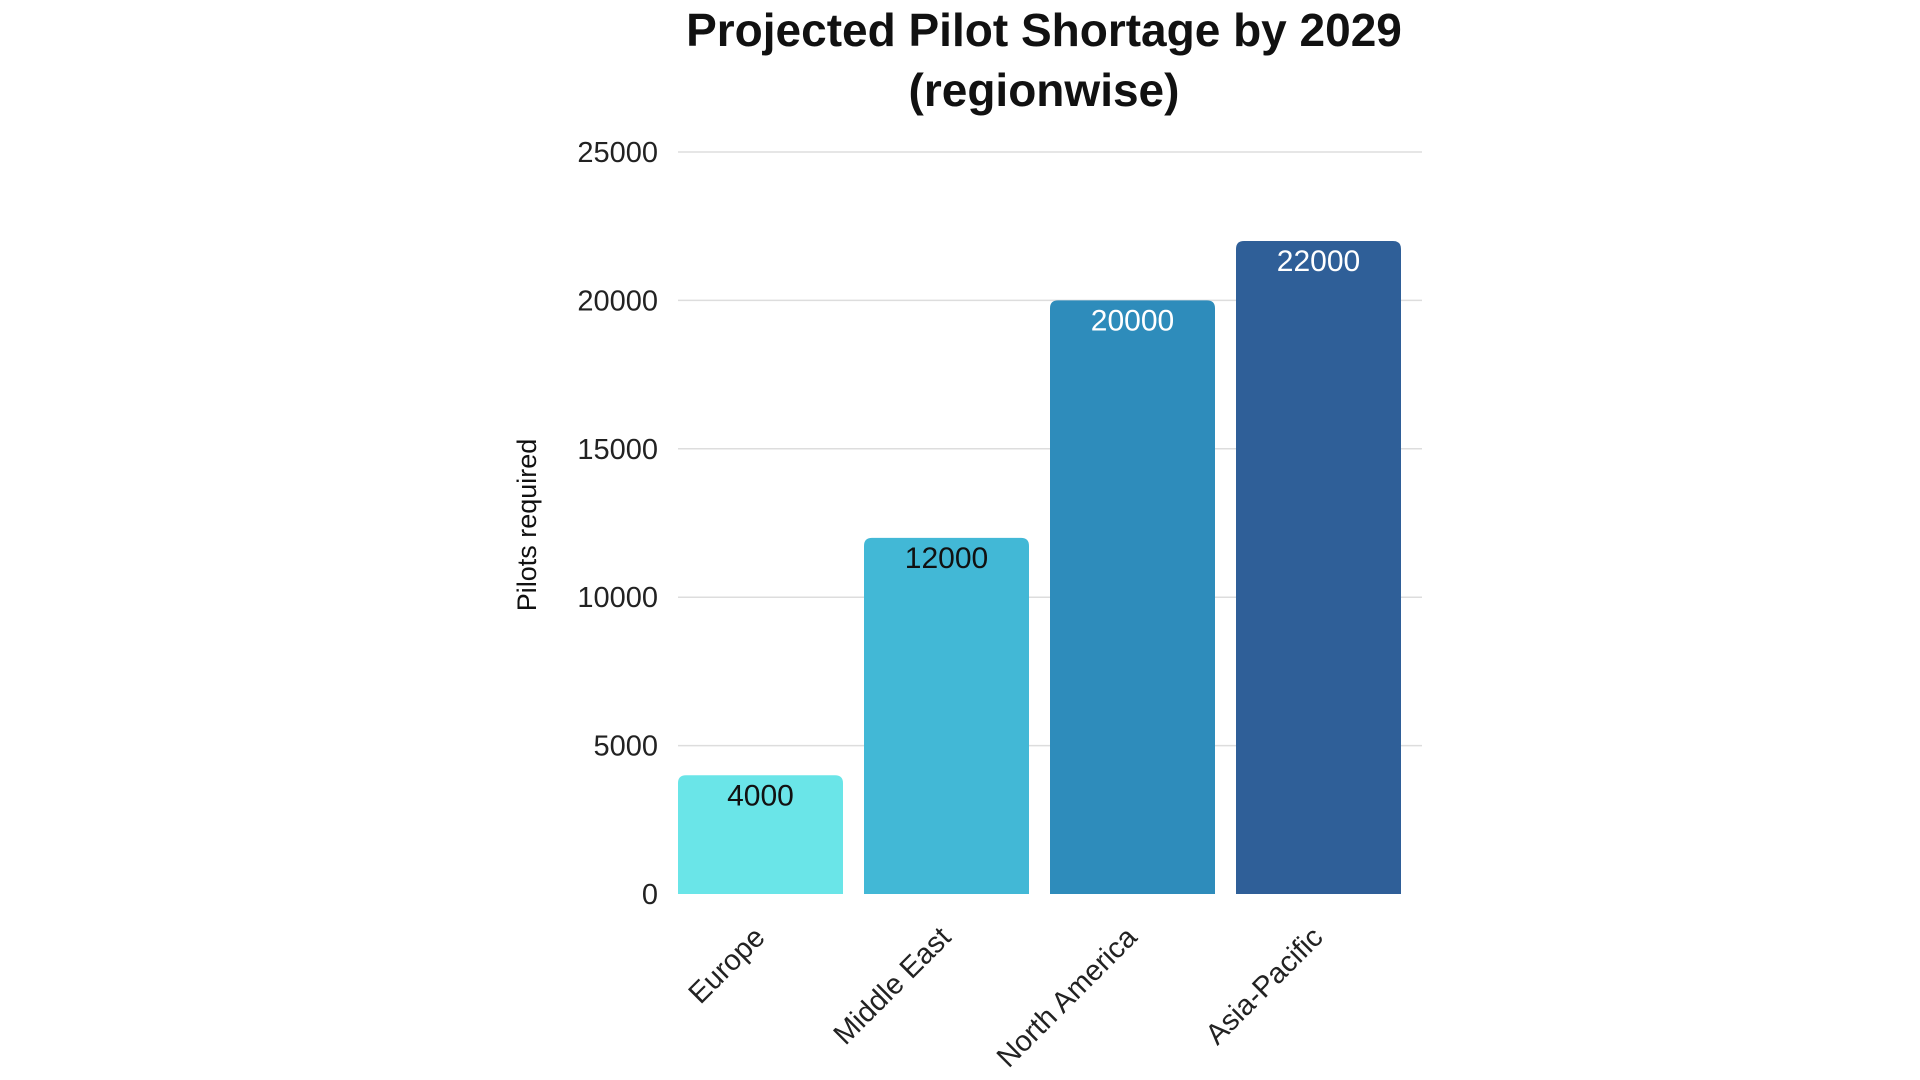 This screenshot has height=1080, width=1920. Describe the element at coordinates (1044, 90) in the screenshot. I see `chart-title-line-2: (regionwise)` at that location.